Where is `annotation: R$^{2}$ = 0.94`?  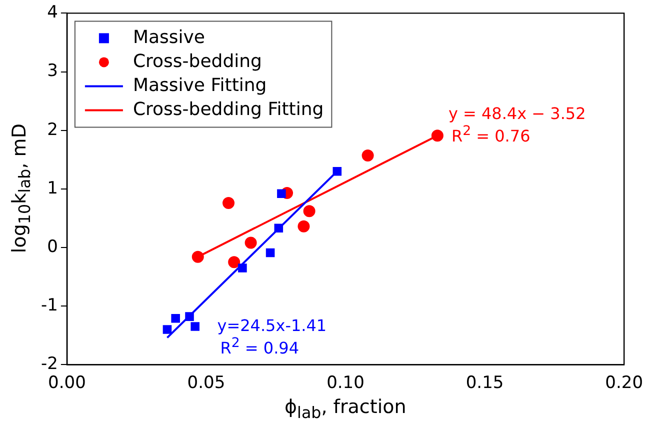 annotation: R$^{2}$ = 0.94 is located at coordinates (260, 346).